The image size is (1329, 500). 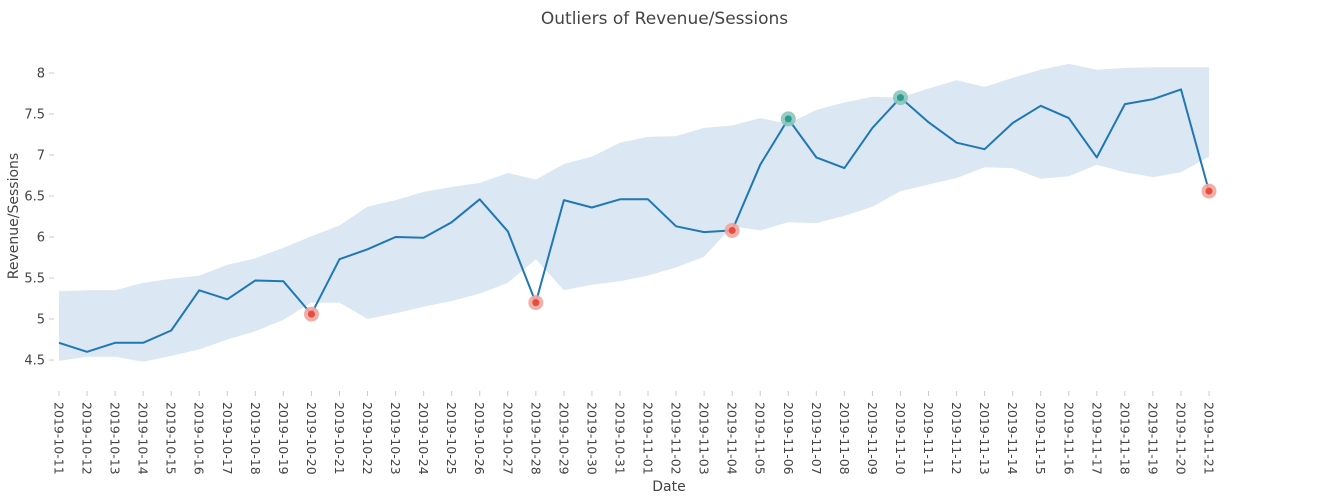 I want to click on x-tick-label: 2019-11-01, so click(x=648, y=438).